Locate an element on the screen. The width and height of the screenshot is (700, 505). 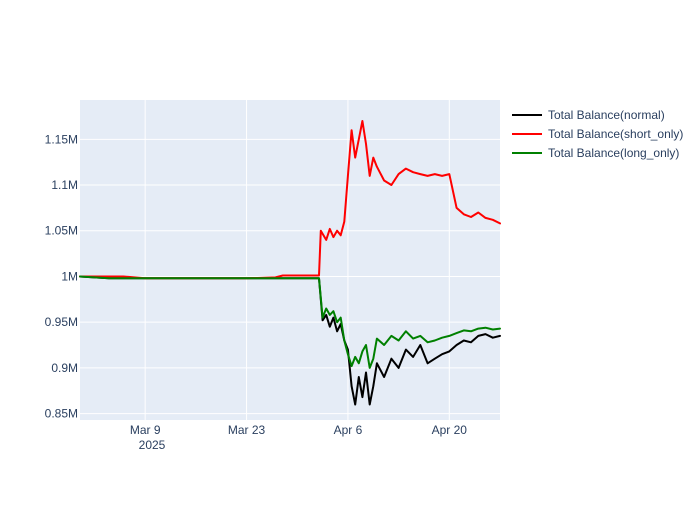
x-tick-labels: Mar 9 Mar 23 Apr 6 Apr 20 is located at coordinates (298, 430).